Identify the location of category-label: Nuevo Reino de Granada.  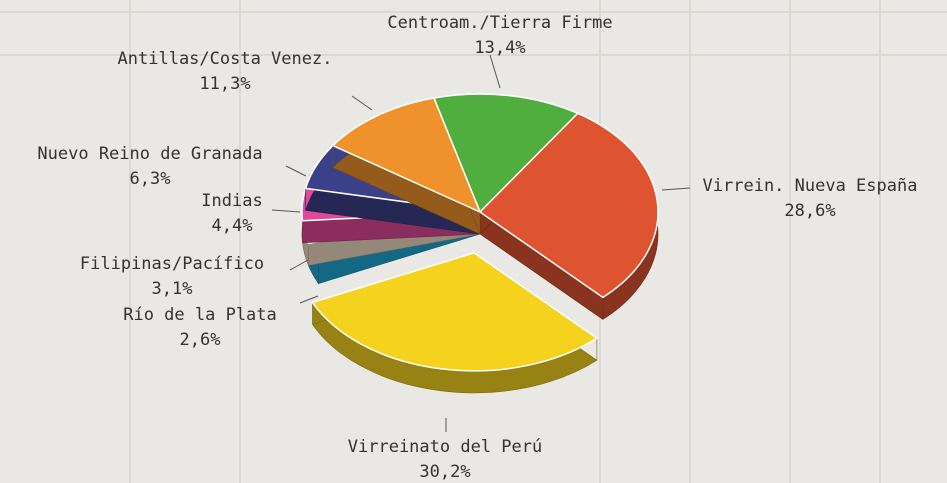
(149, 154).